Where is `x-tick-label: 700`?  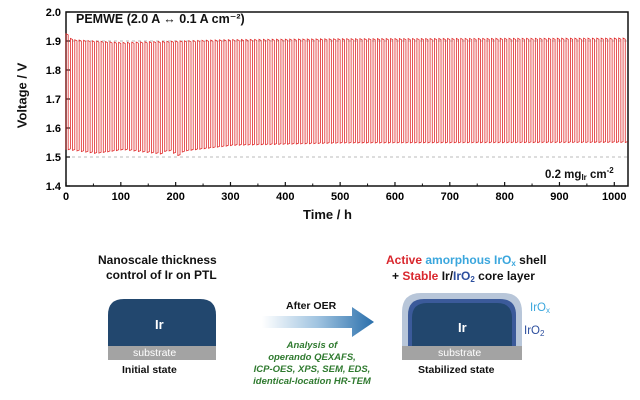
x-tick-label: 700 is located at coordinates (450, 197).